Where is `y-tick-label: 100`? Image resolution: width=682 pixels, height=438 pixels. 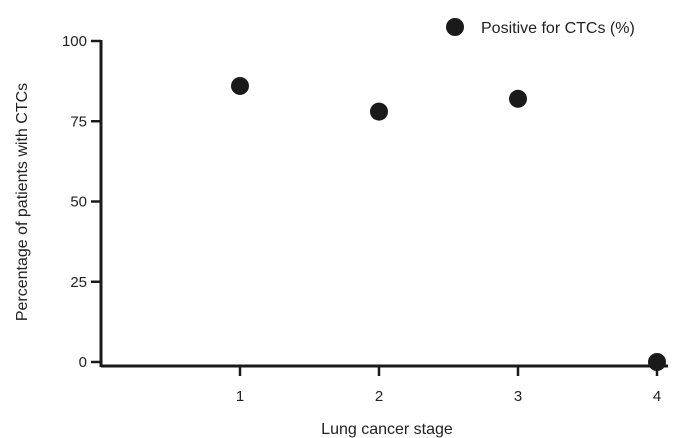
y-tick-label: 100 is located at coordinates (74, 41).